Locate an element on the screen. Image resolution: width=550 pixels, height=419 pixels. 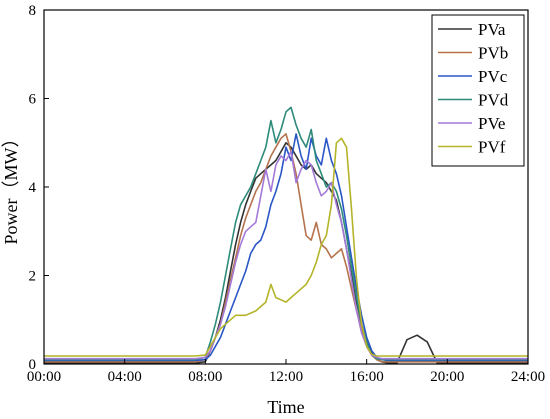
legend-label: PVd is located at coordinates (493, 100).